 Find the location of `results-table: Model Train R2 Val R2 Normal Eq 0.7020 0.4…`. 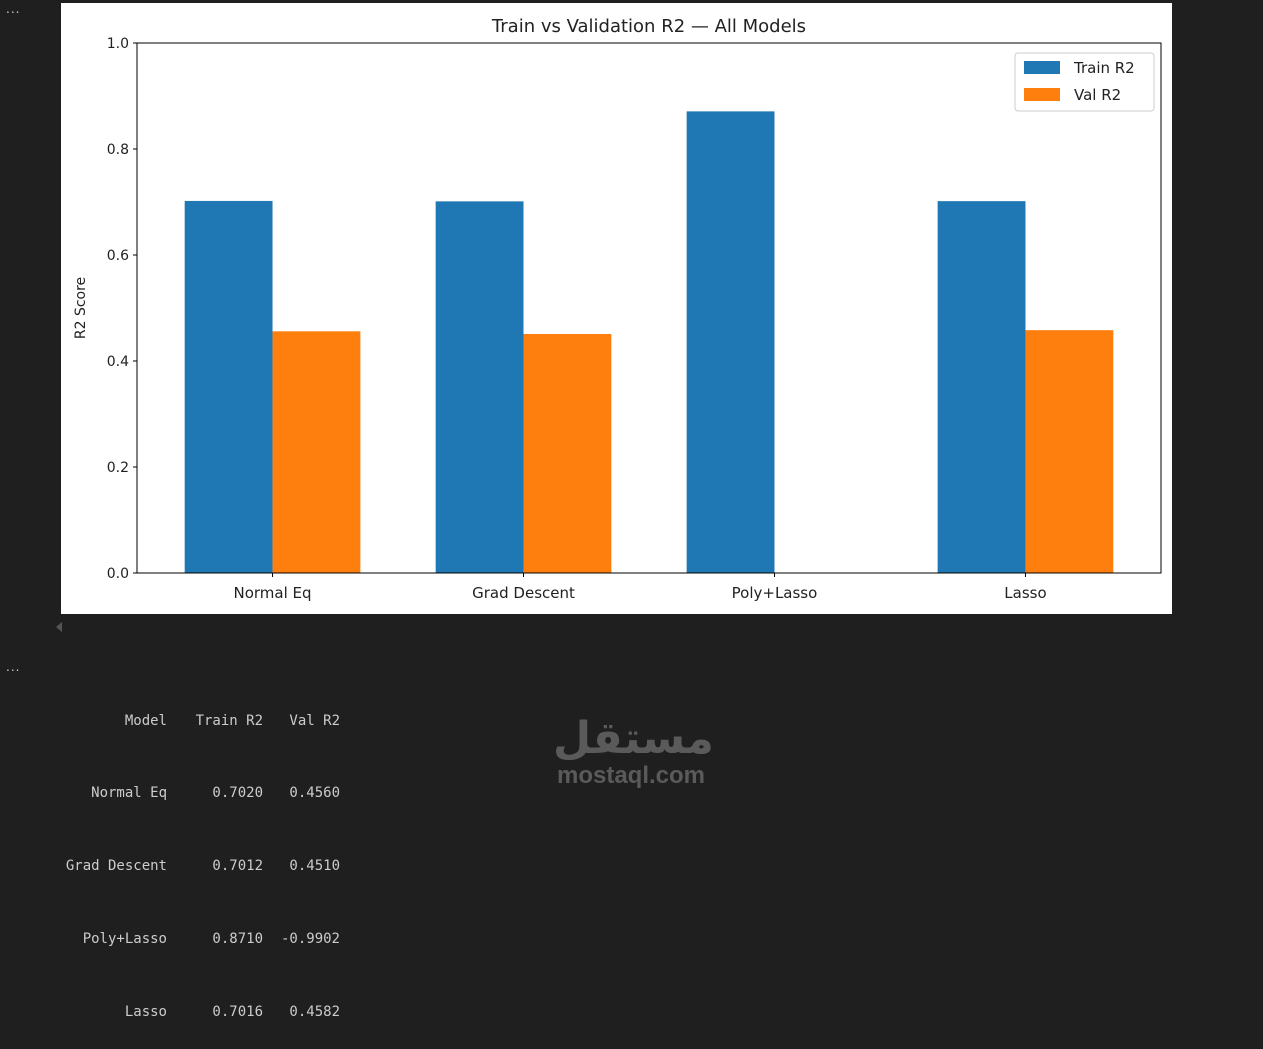

results-table: Model Train R2 Val R2 Normal Eq 0.7020 0.4… is located at coordinates (185, 854).